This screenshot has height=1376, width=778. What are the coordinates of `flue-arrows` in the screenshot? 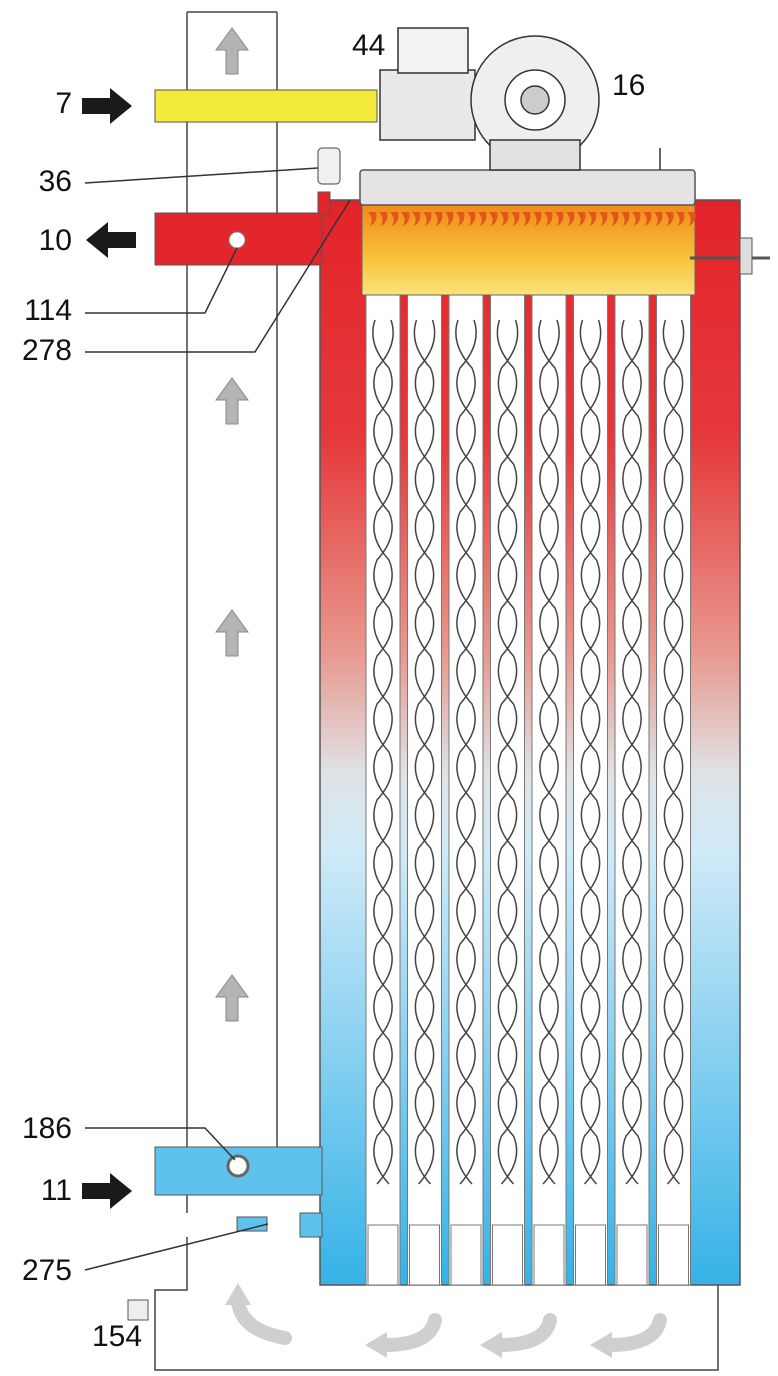 It's located at (232, 524).